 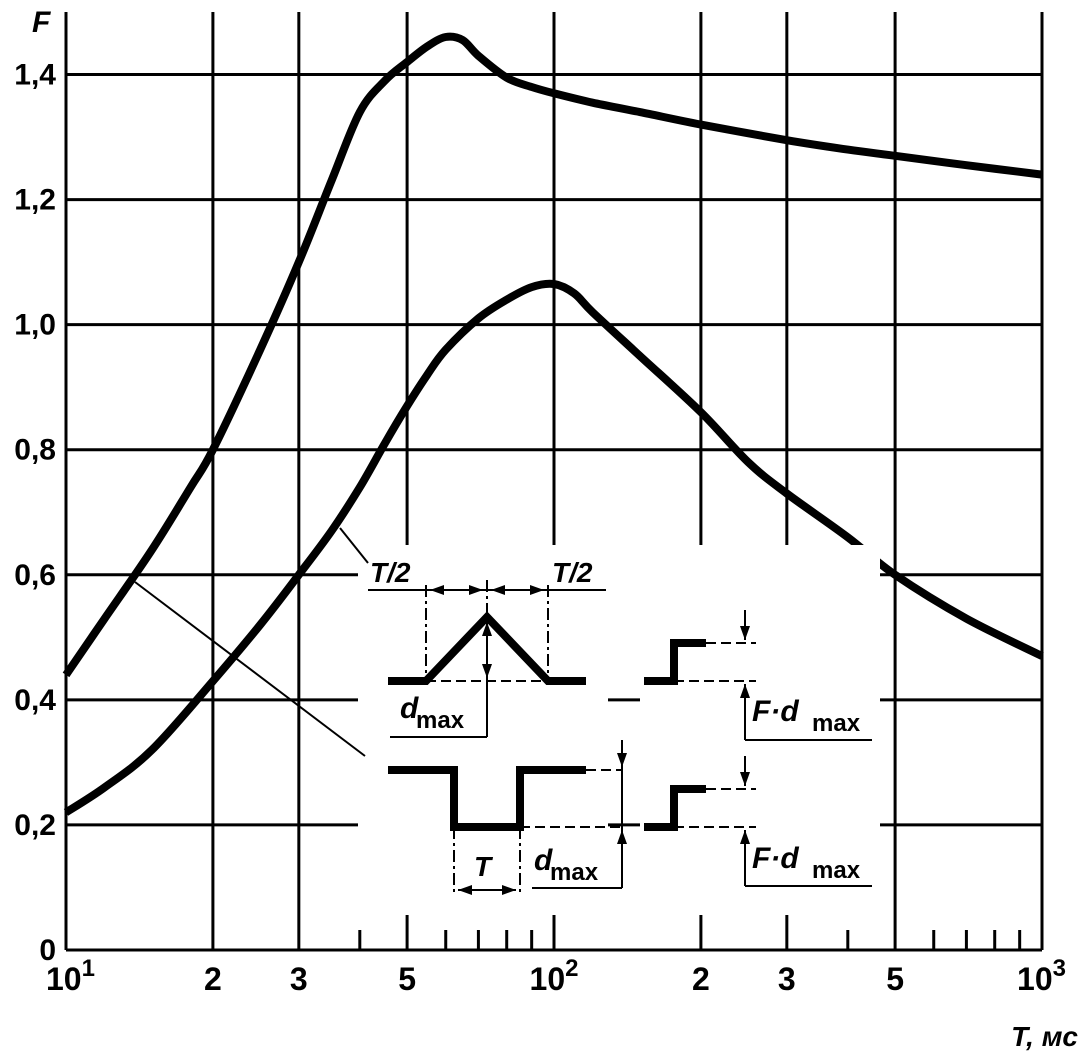 What do you see at coordinates (409, 708) in the screenshot?
I see `dmax-label-triangle: d` at bounding box center [409, 708].